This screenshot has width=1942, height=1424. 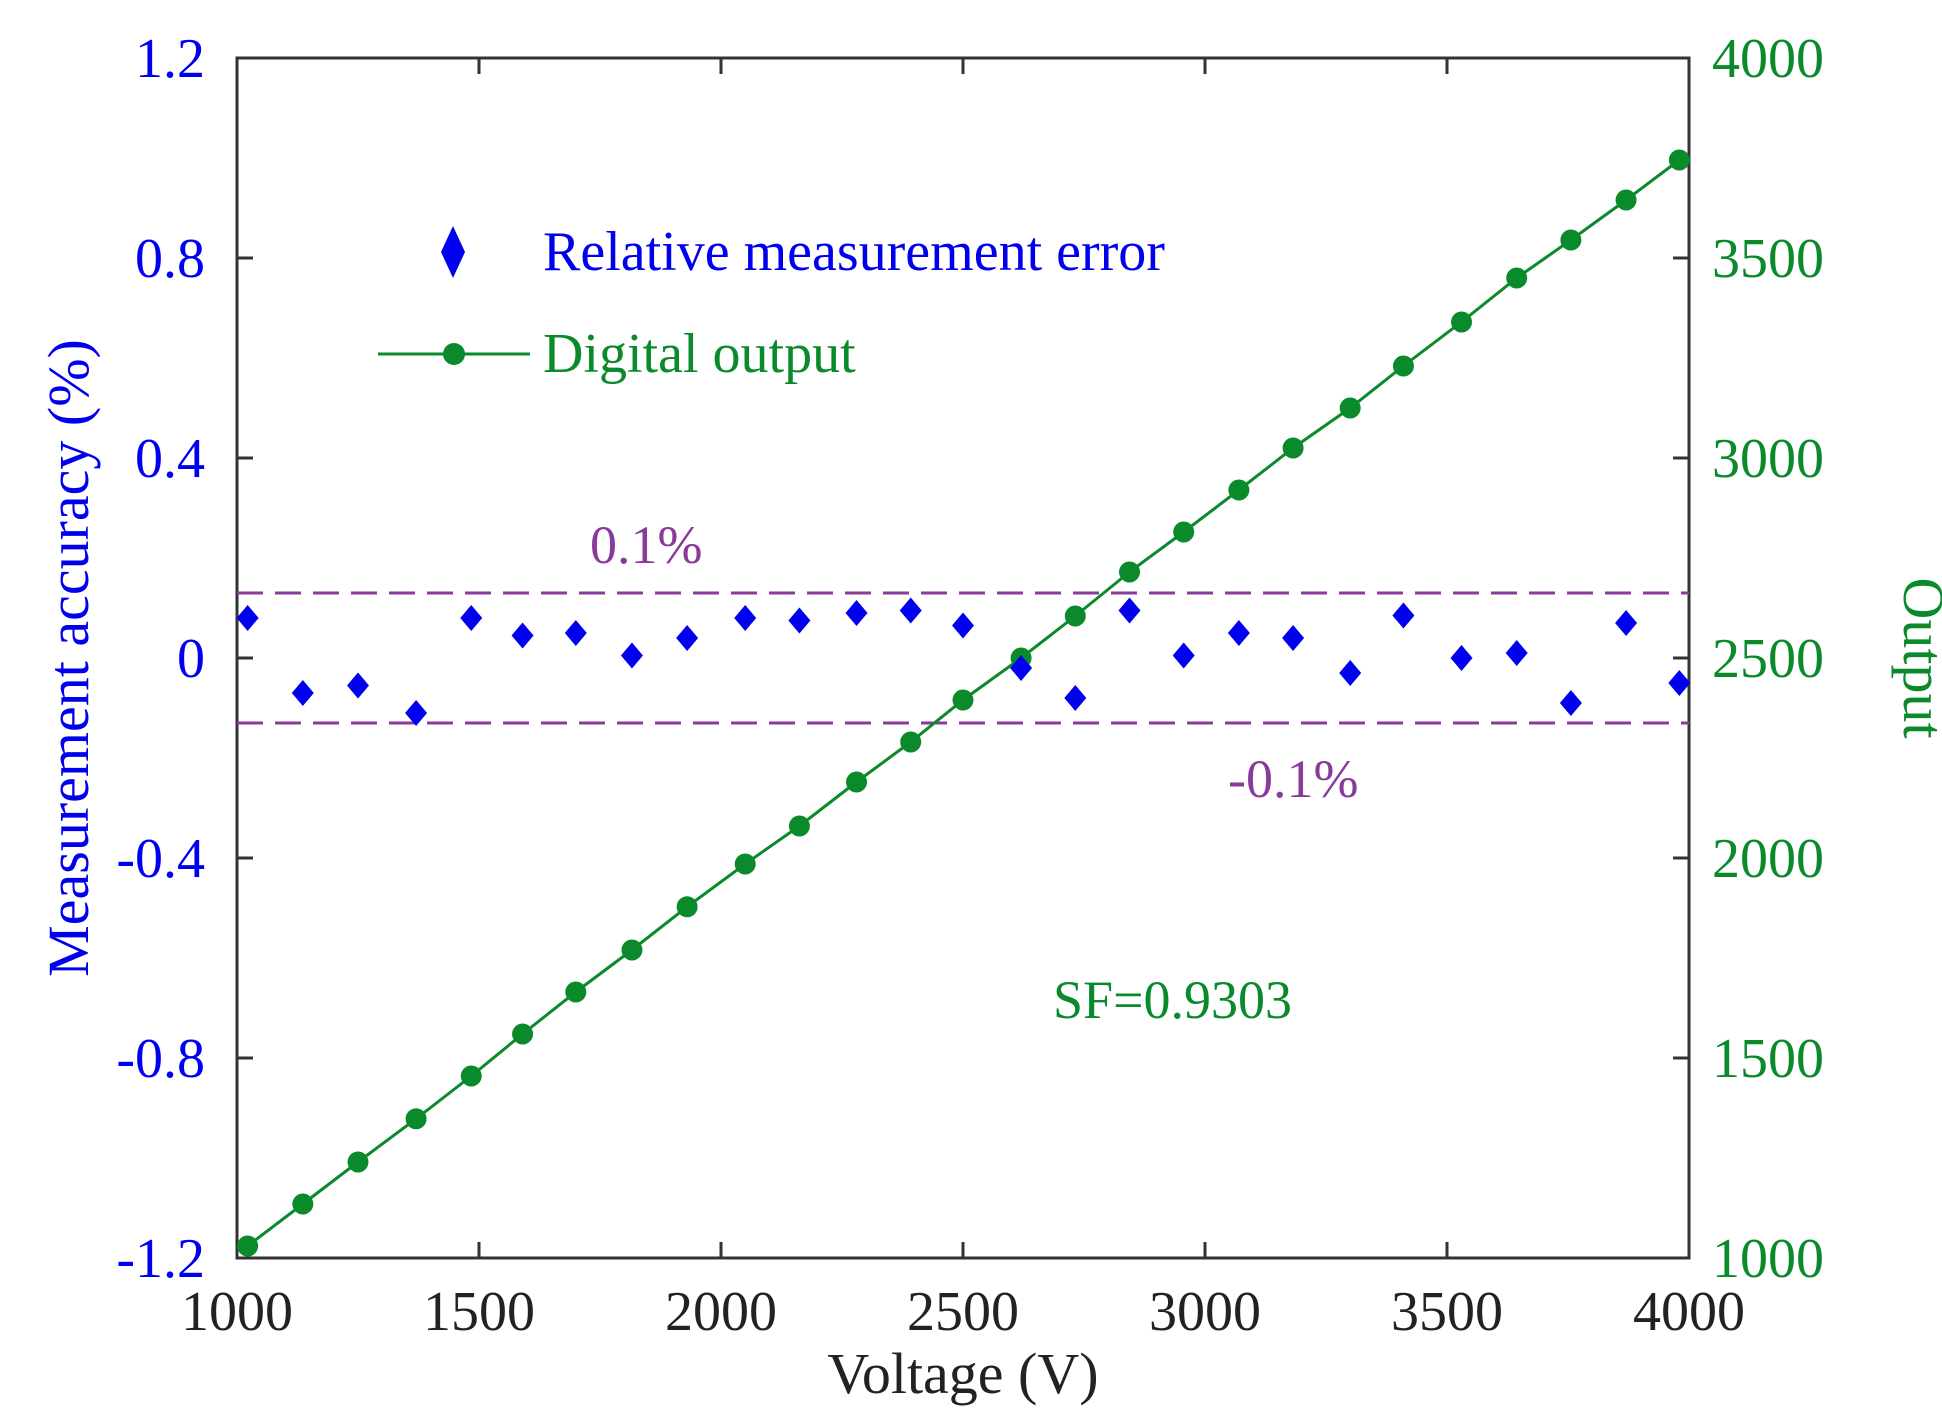 I want to click on y-right-axis-title: Output, so click(x=1916, y=657).